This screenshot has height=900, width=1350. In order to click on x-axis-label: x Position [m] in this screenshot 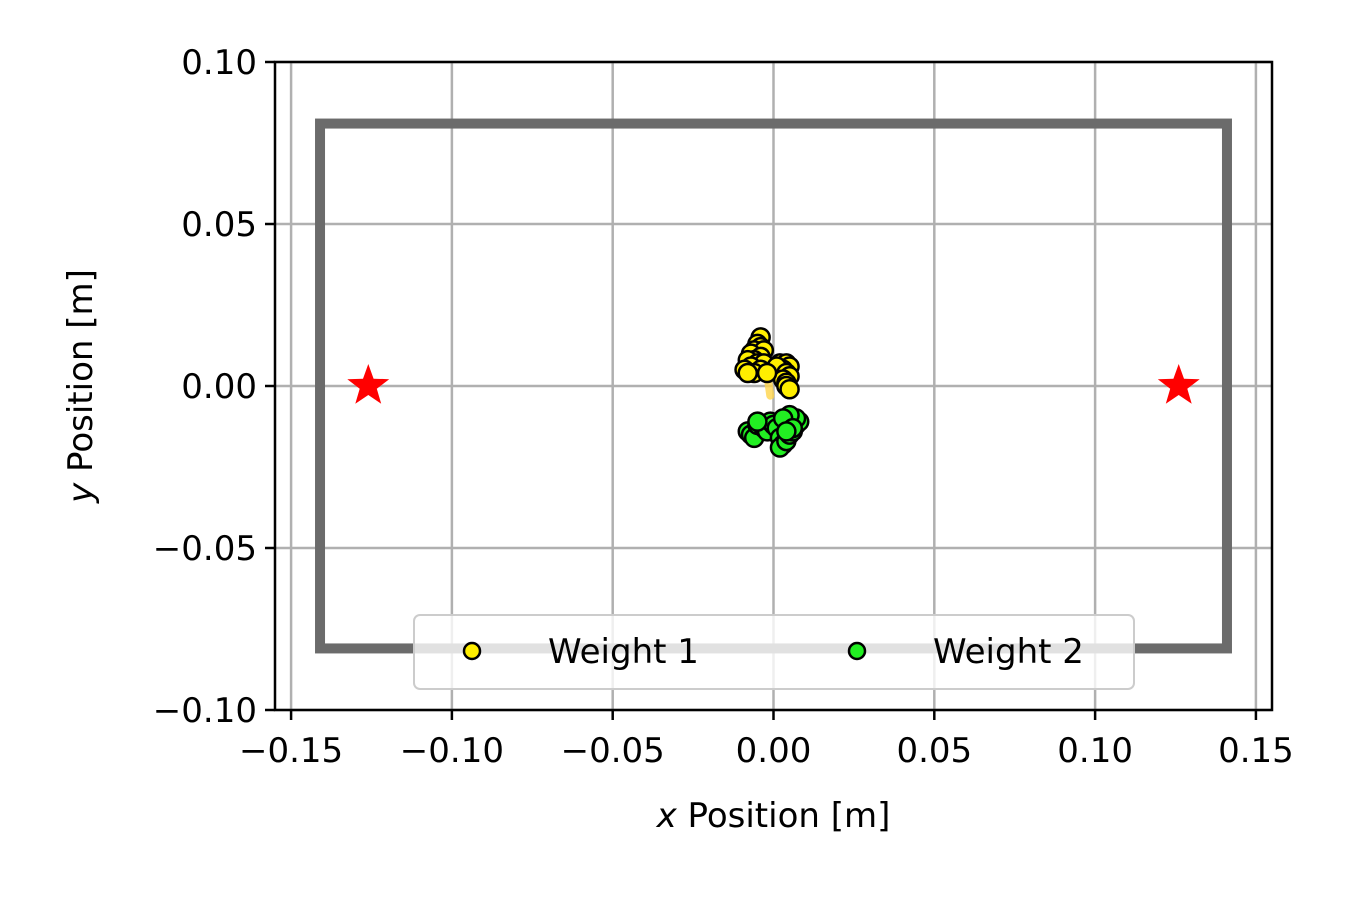, I will do `click(773, 816)`.